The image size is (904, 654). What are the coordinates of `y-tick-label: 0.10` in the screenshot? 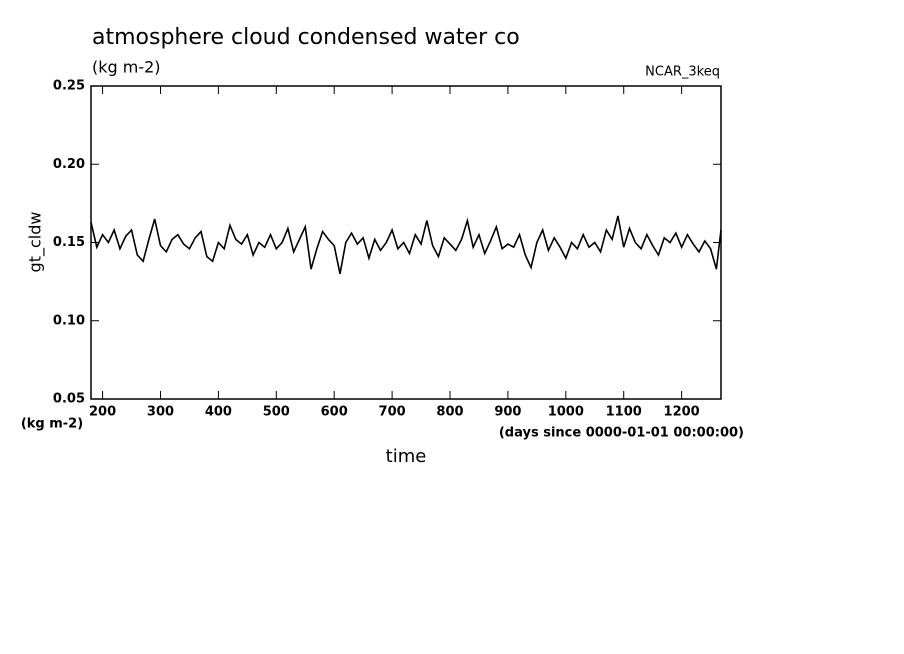 It's located at (69, 320).